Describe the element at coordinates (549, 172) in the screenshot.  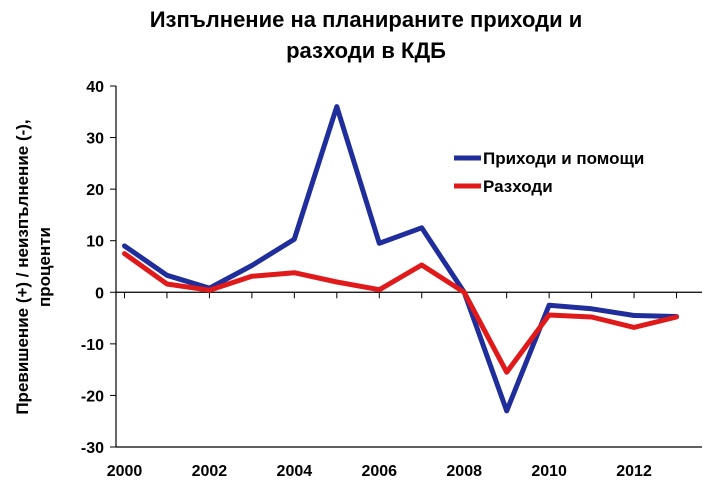
I see `legend: Приходи и помощи Разходи` at that location.